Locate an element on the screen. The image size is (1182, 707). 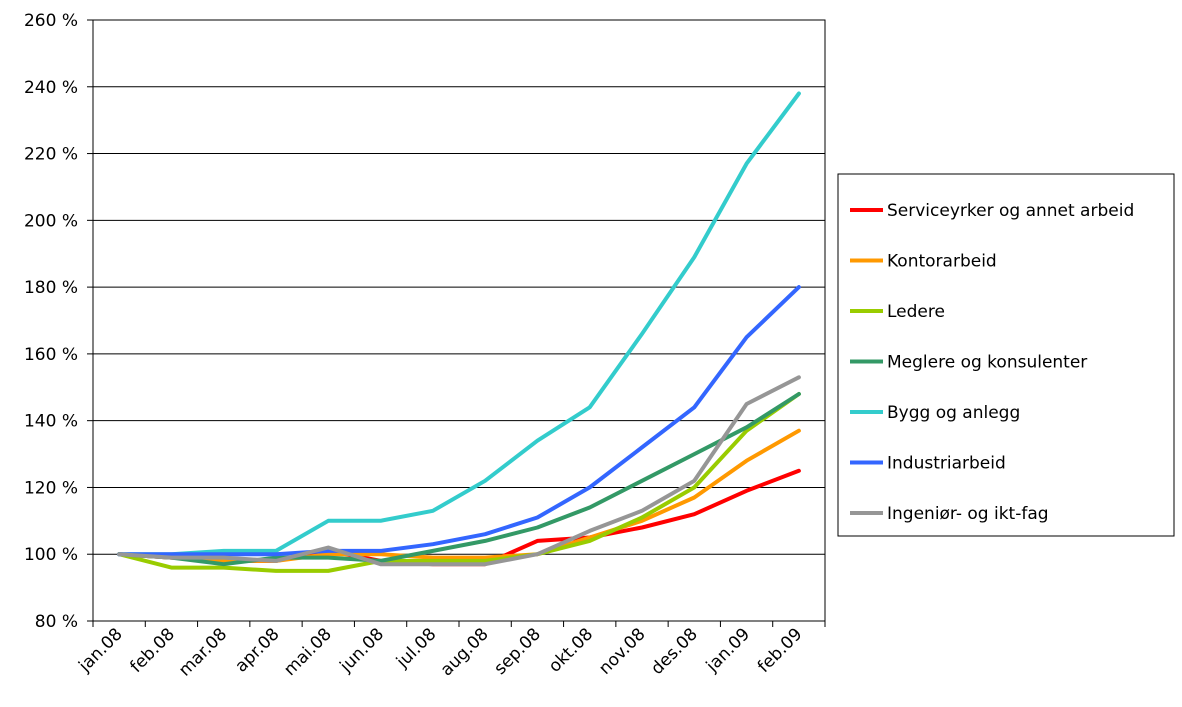
x-tick-label: sep.08 is located at coordinates (517, 651).